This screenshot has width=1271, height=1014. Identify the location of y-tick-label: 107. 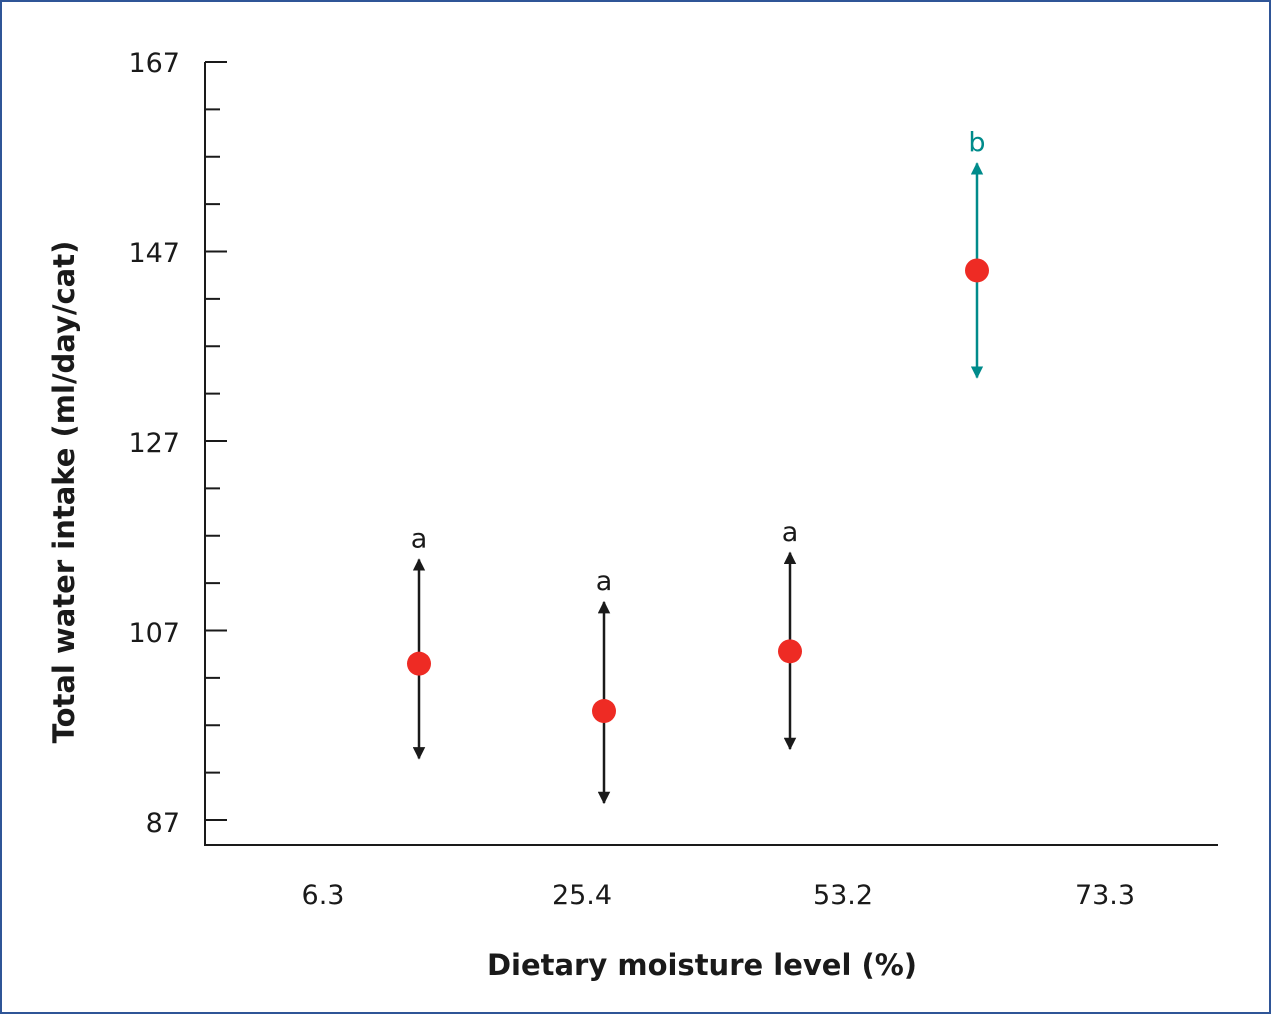
(154, 633).